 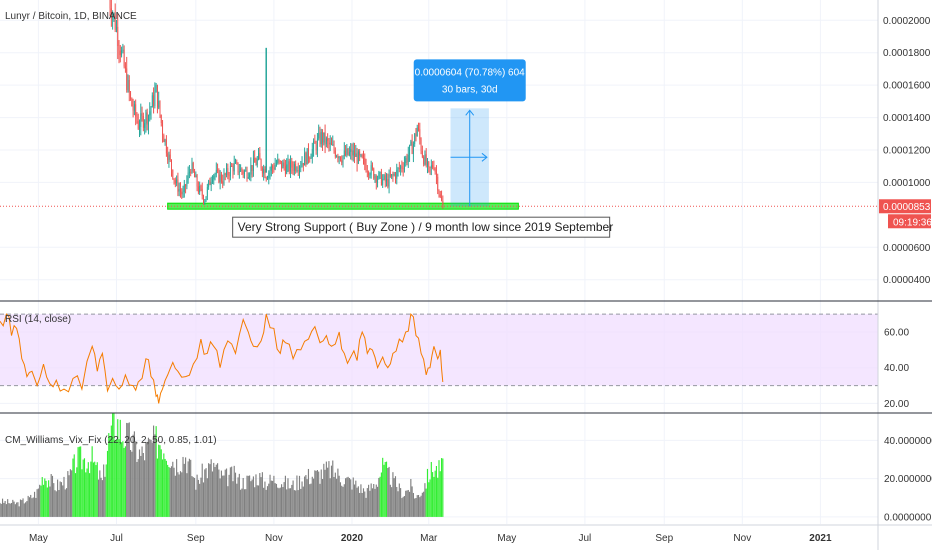 I want to click on rsi-tick-label: 40.00, so click(x=896, y=368).